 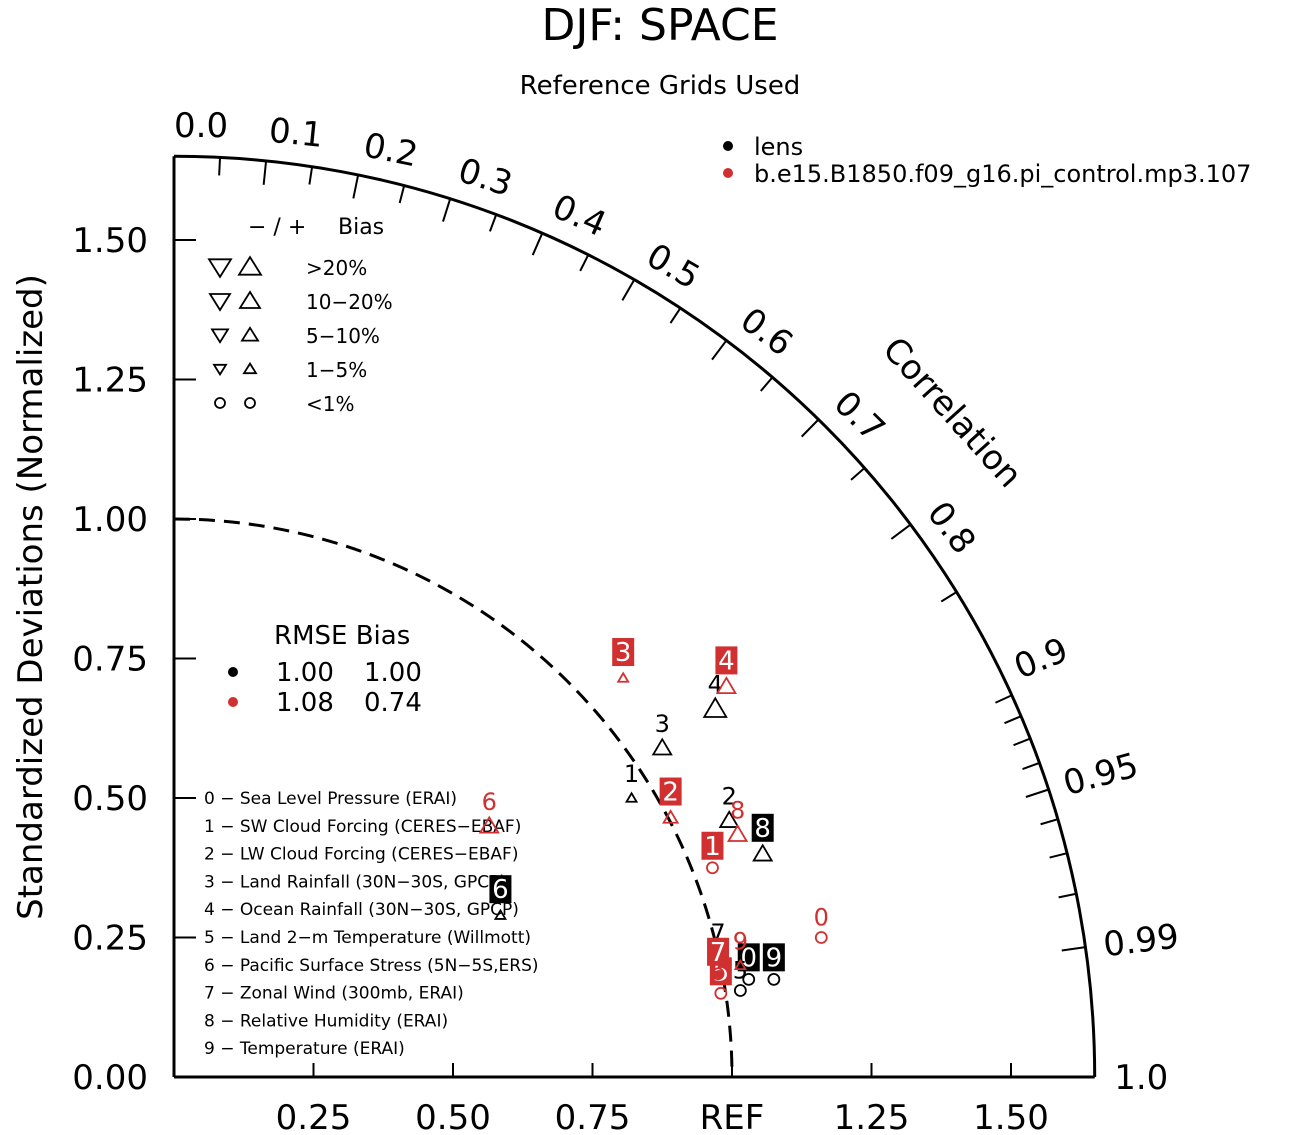 What do you see at coordinates (729, 796) in the screenshot?
I see `data-point-label: 2` at bounding box center [729, 796].